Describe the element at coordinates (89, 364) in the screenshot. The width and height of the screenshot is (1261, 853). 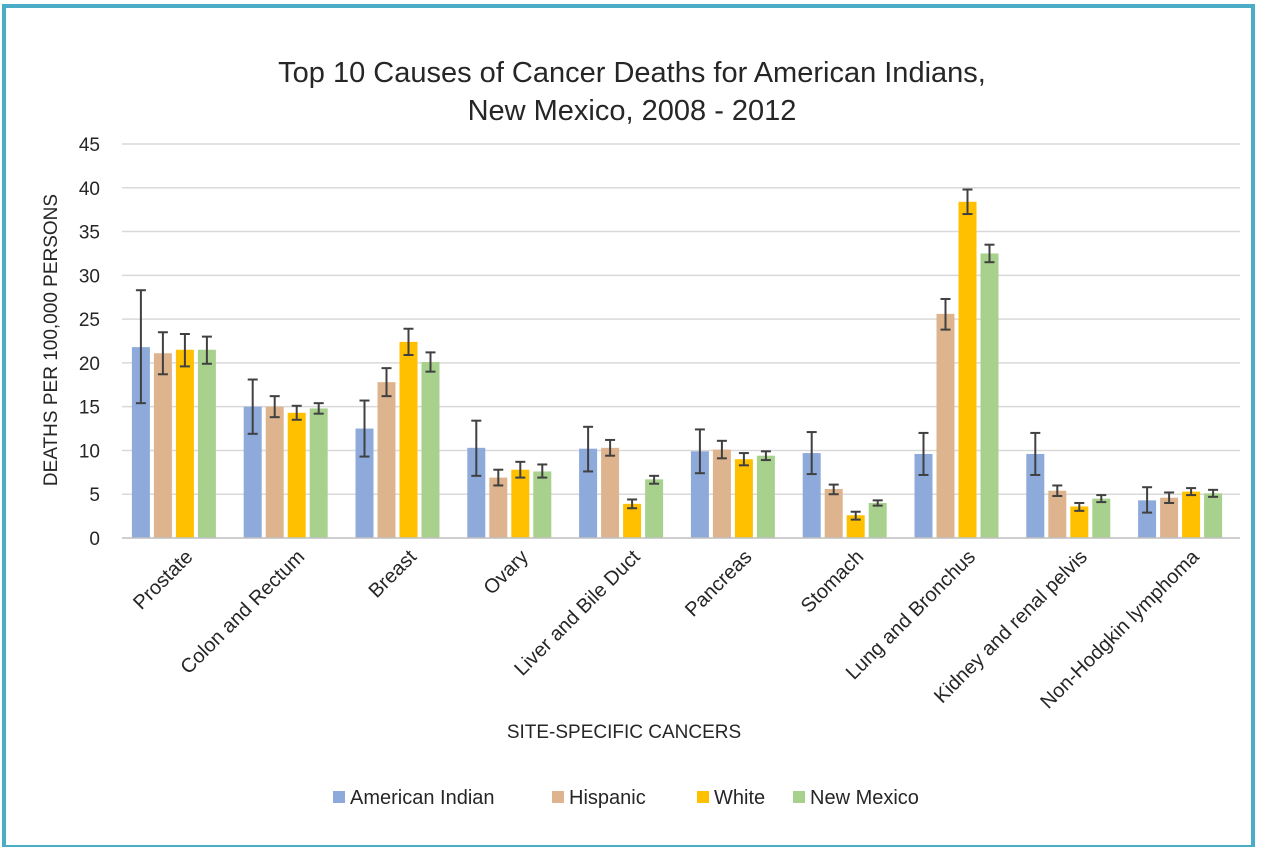
I see `y-tick-label: 20` at that location.